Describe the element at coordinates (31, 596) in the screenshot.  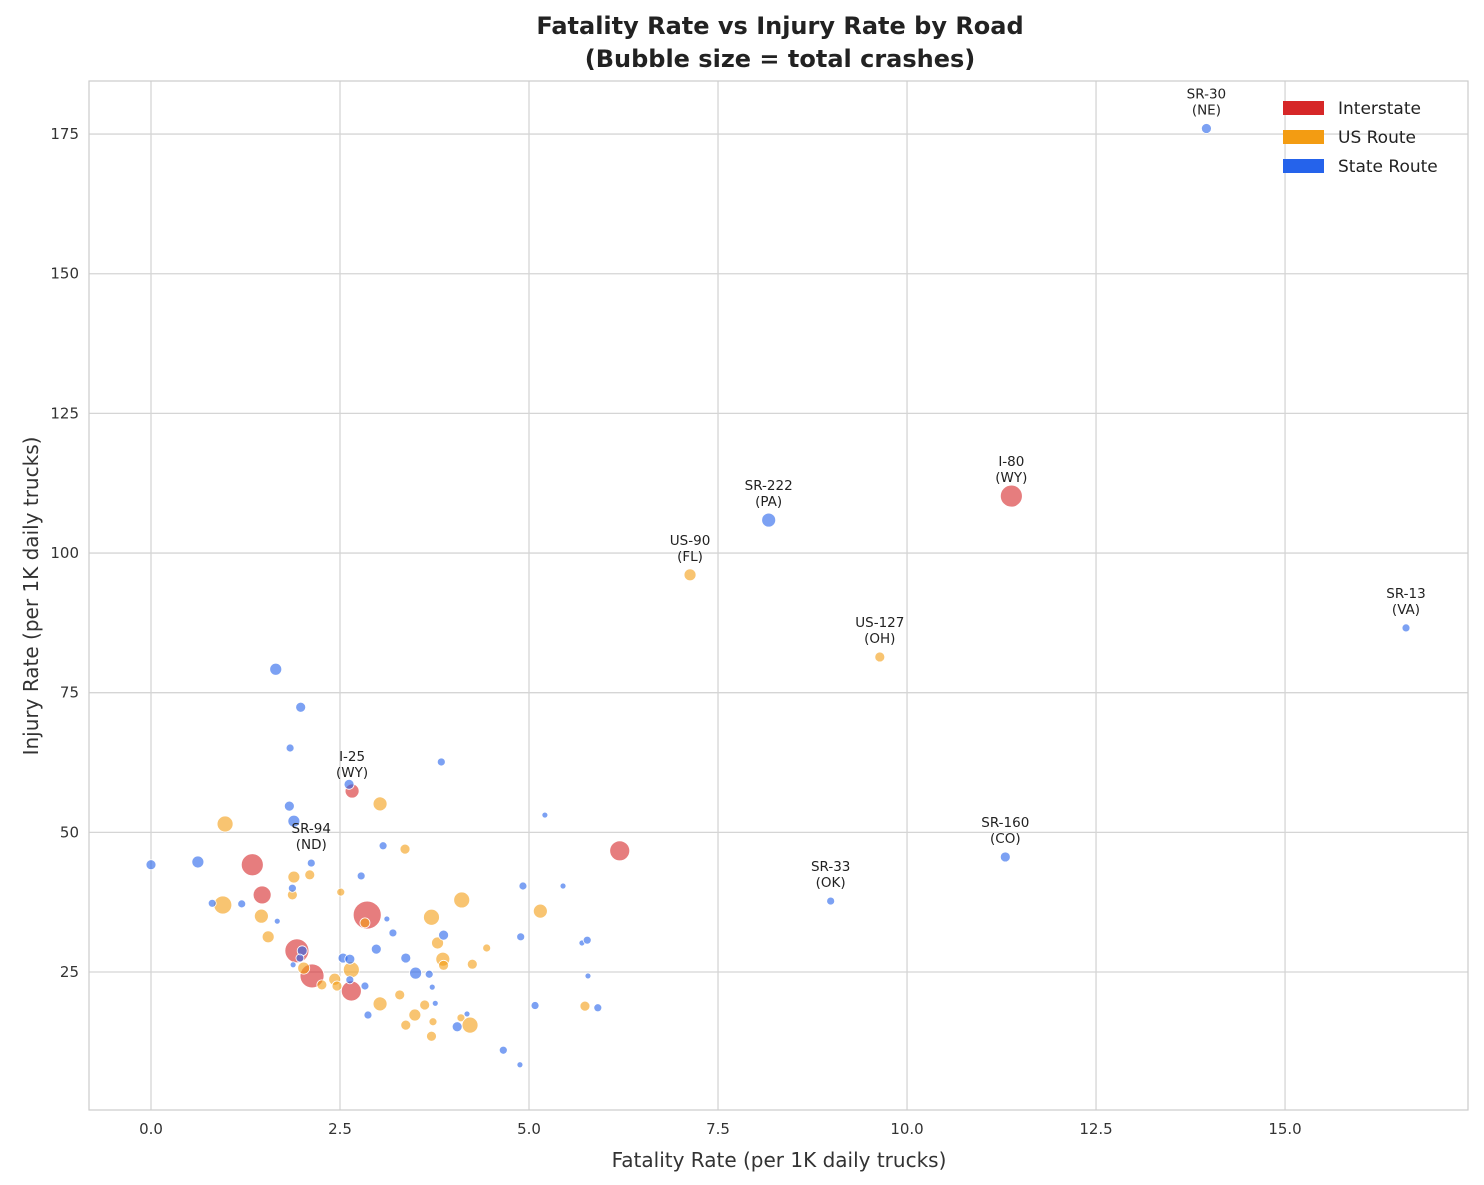
I see `y-axis-label: Injury Rate (per 1K daily trucks)` at that location.